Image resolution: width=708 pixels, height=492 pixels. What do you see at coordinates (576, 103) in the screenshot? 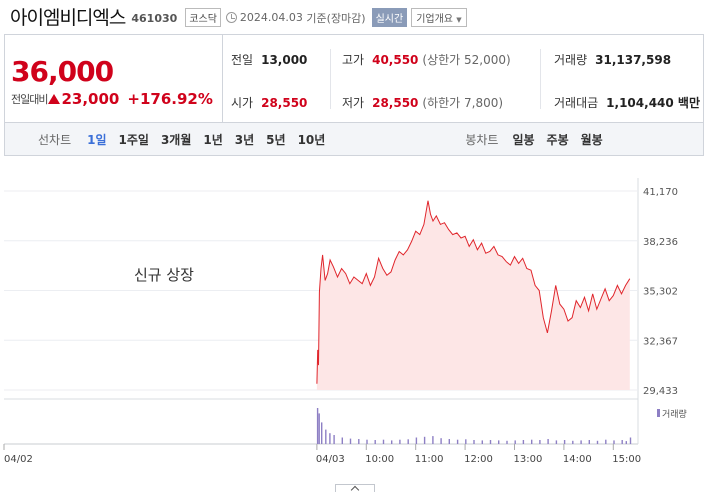
I see `stat-label: 거래대금` at bounding box center [576, 103].